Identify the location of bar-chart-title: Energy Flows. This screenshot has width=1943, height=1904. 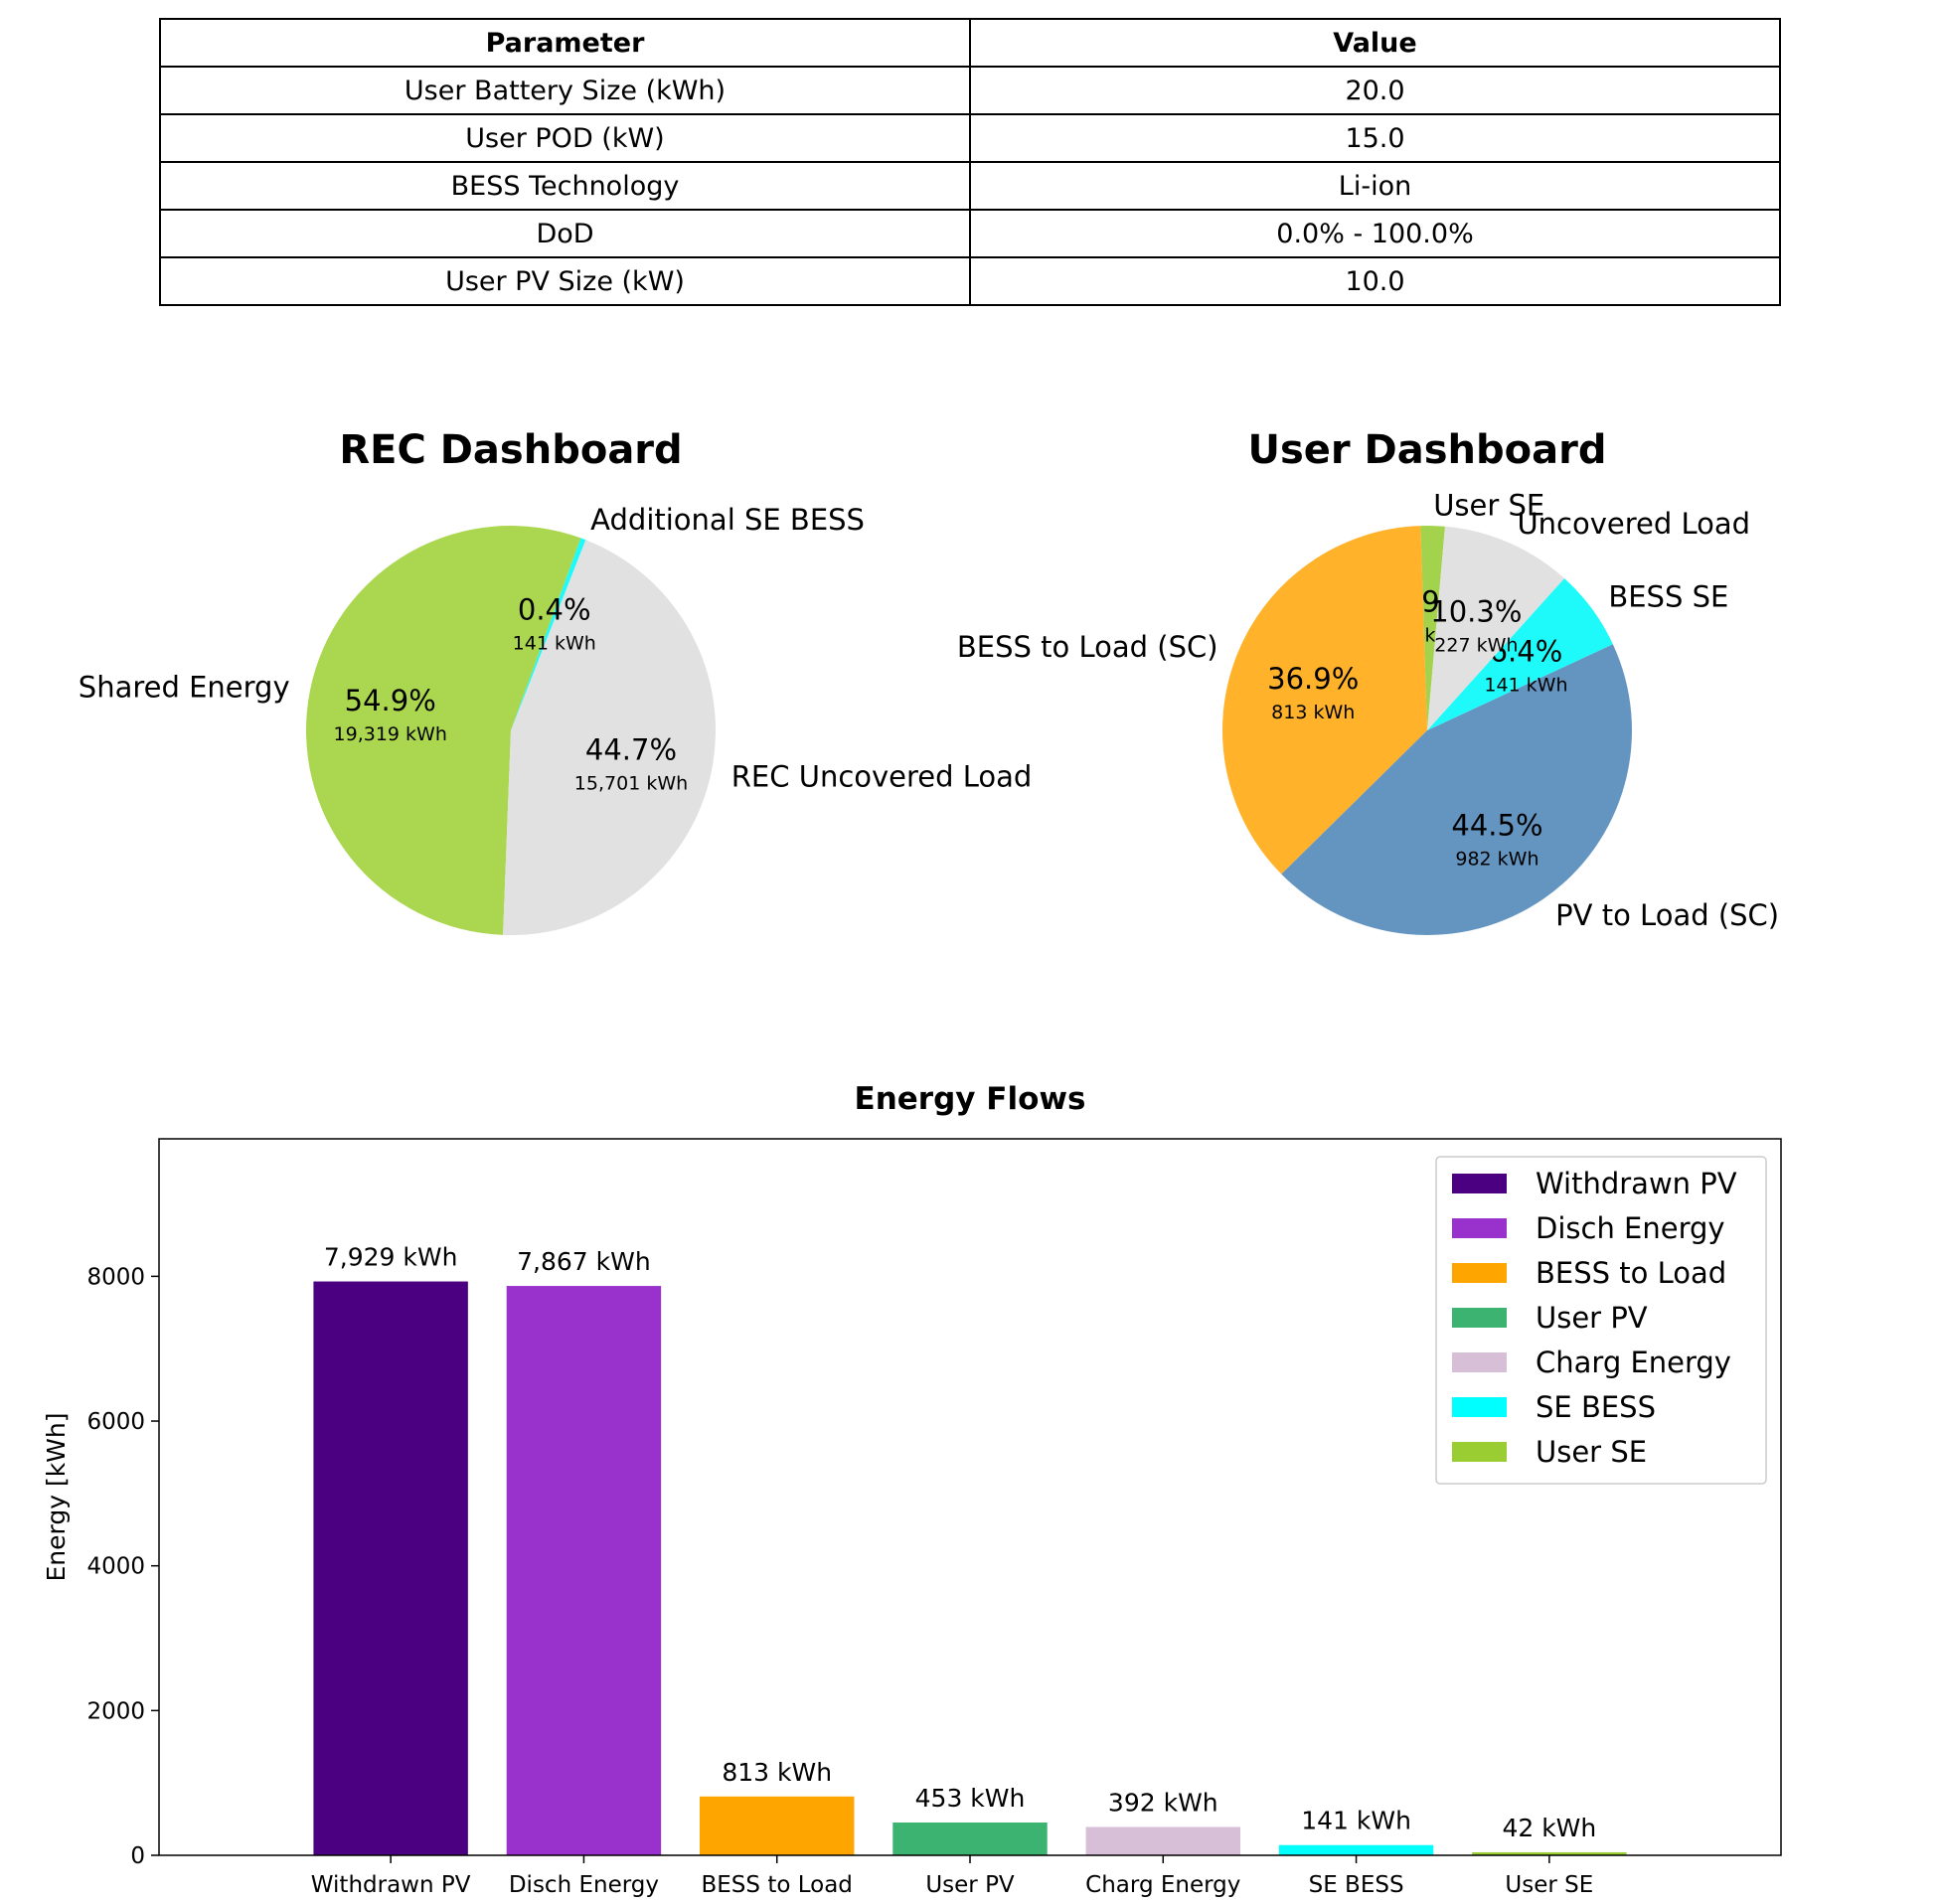
(970, 1099).